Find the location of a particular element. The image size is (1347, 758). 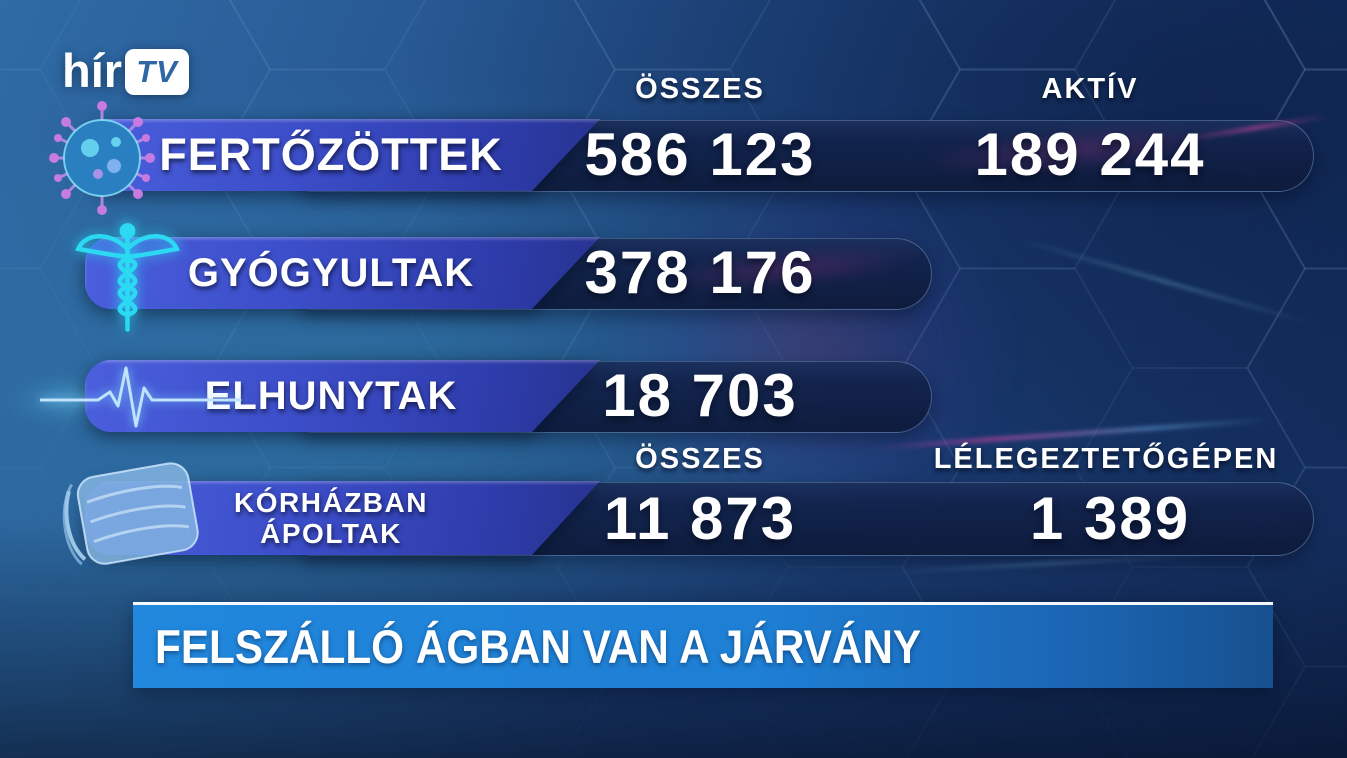

row-label-deceased: ELHUNYTAK is located at coordinates (342, 396).